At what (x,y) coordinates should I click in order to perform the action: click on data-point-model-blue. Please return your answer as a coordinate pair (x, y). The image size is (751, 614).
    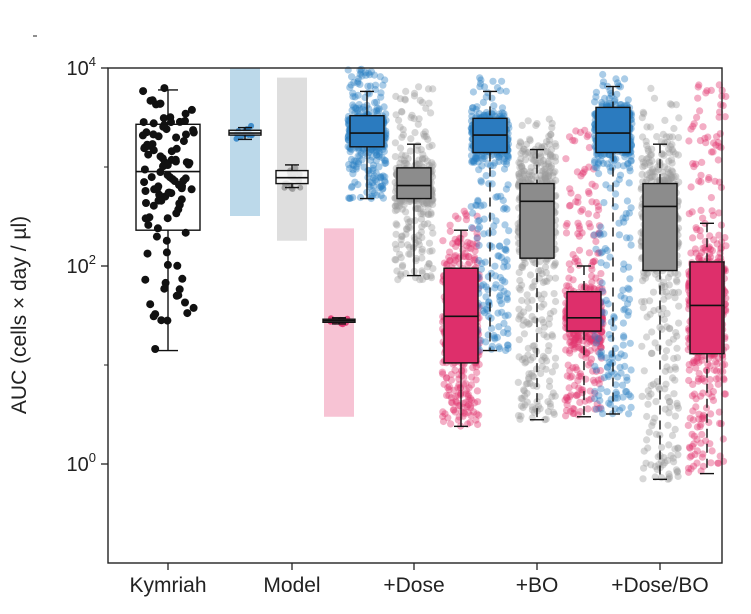
    Looking at the image, I should click on (236, 138).